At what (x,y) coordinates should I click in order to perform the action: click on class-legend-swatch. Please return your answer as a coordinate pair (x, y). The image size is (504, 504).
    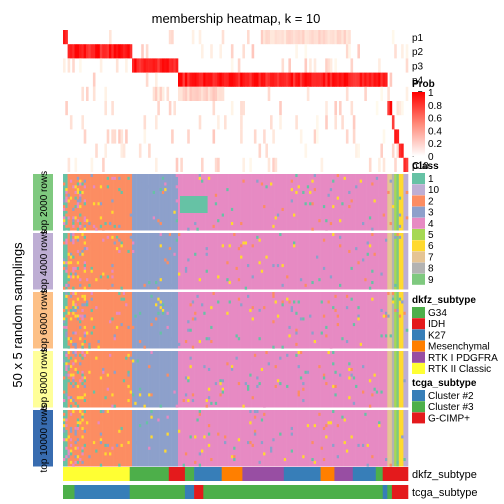
    Looking at the image, I should click on (418, 178).